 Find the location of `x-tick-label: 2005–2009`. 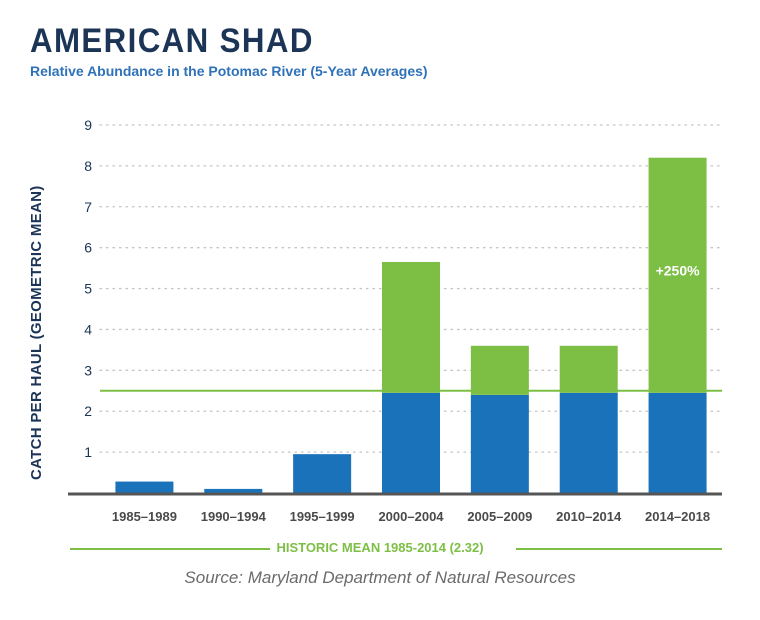

x-tick-label: 2005–2009 is located at coordinates (499, 516).